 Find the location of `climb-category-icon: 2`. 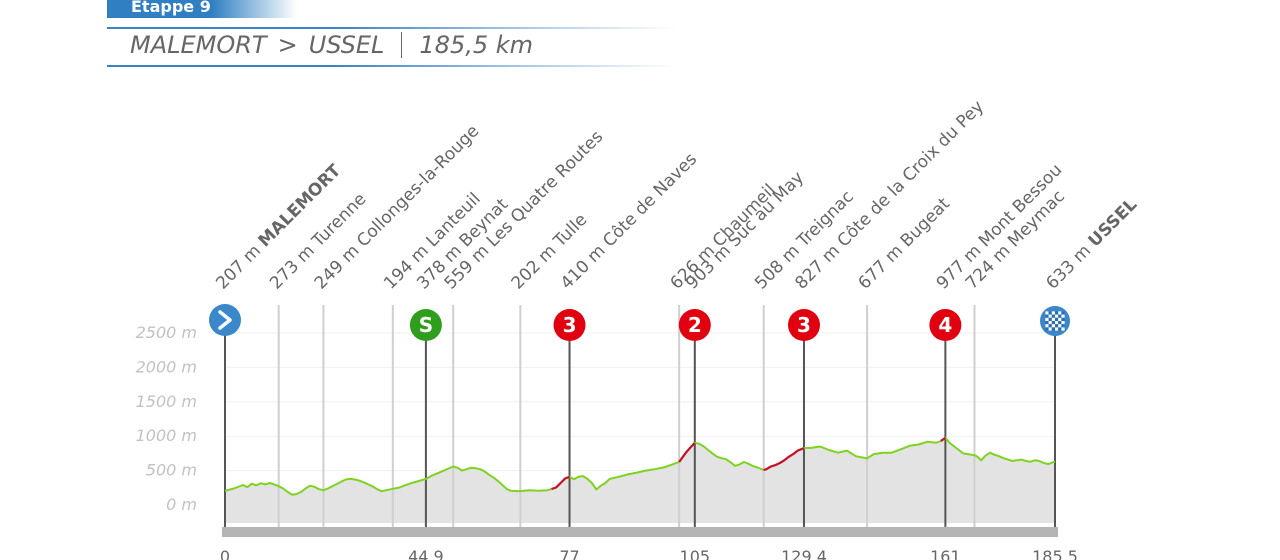

climb-category-icon: 2 is located at coordinates (694, 325).